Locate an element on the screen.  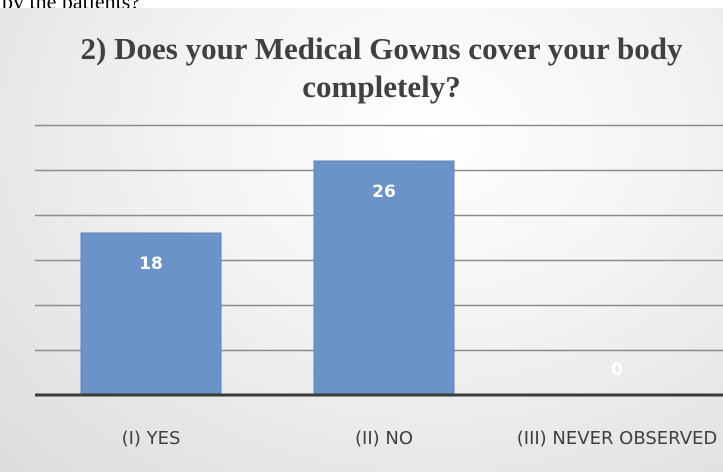
category-label: (III) NEVER OBSERVED is located at coordinates (617, 438).